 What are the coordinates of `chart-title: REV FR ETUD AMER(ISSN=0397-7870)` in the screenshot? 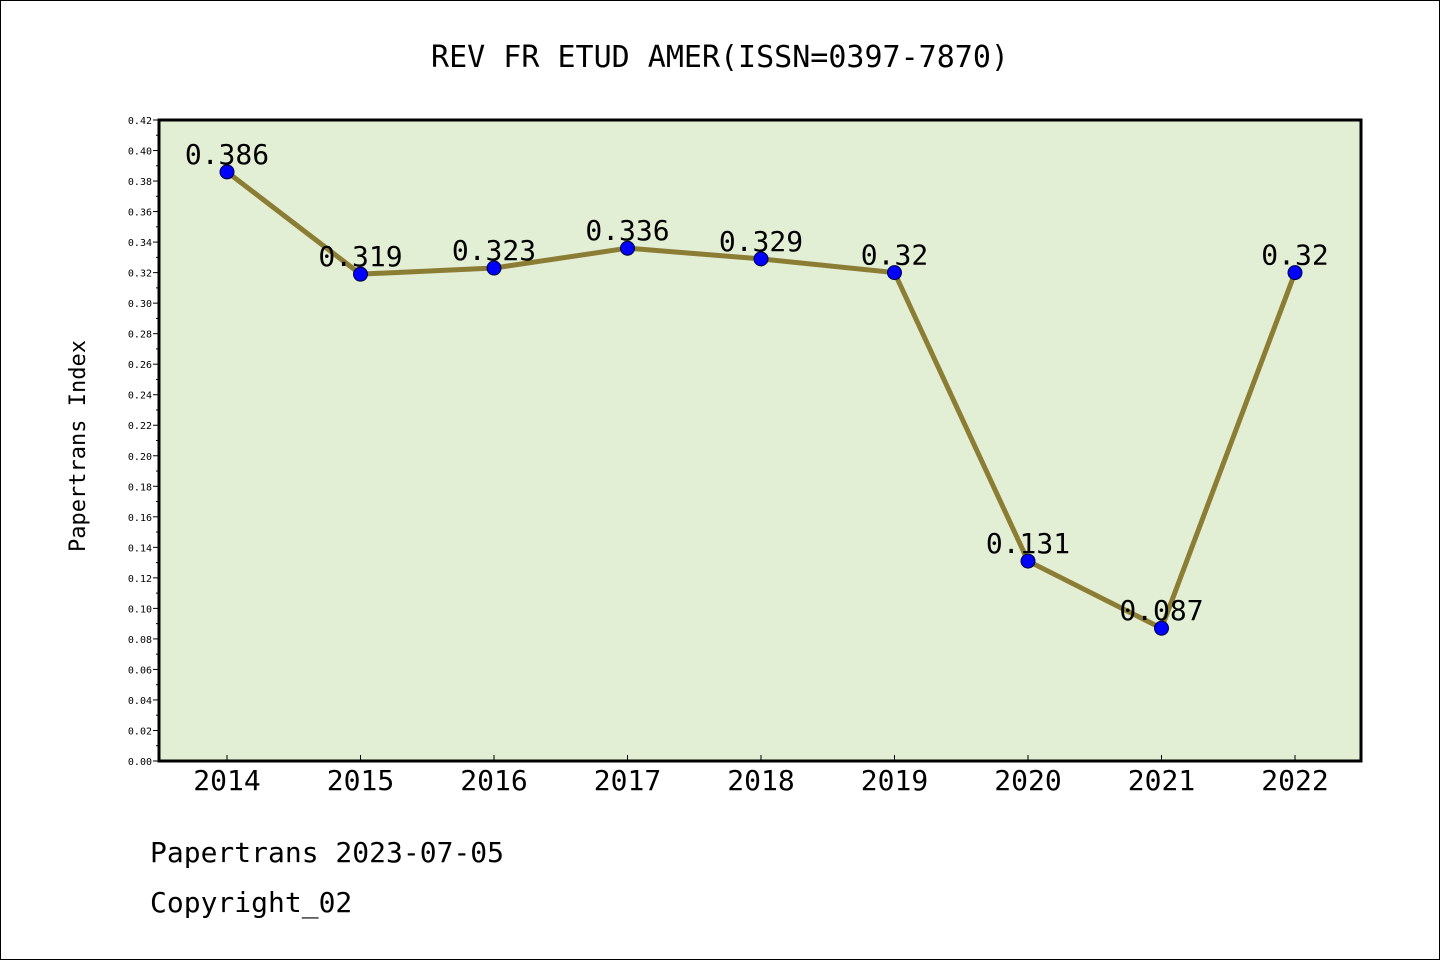 It's located at (720, 57).